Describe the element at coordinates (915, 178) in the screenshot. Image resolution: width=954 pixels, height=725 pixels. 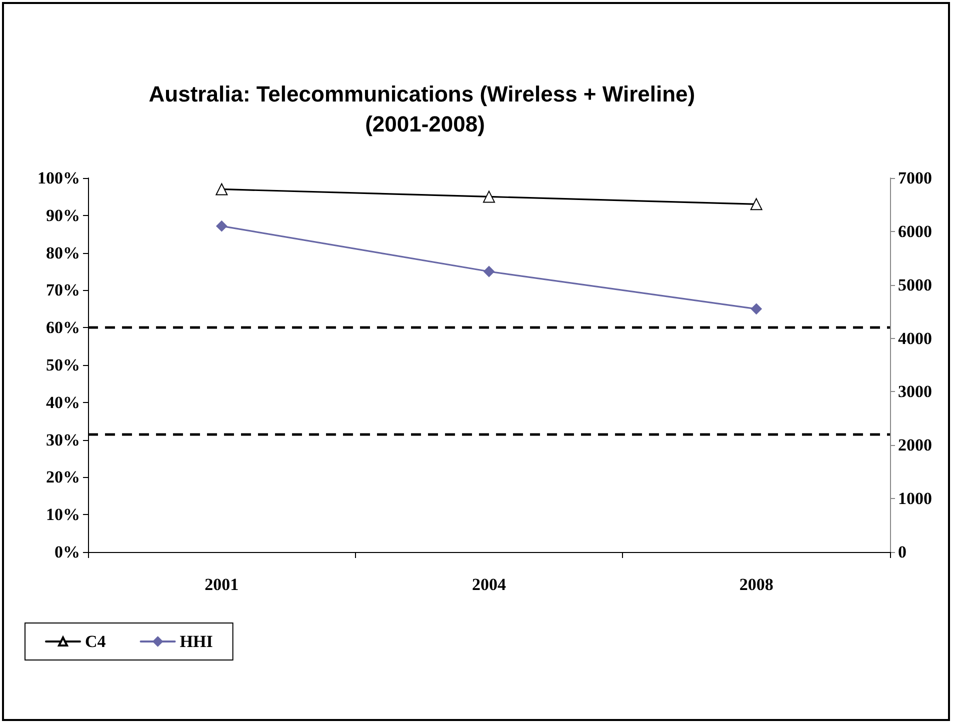
I see `y2-tick-label: 7000` at that location.